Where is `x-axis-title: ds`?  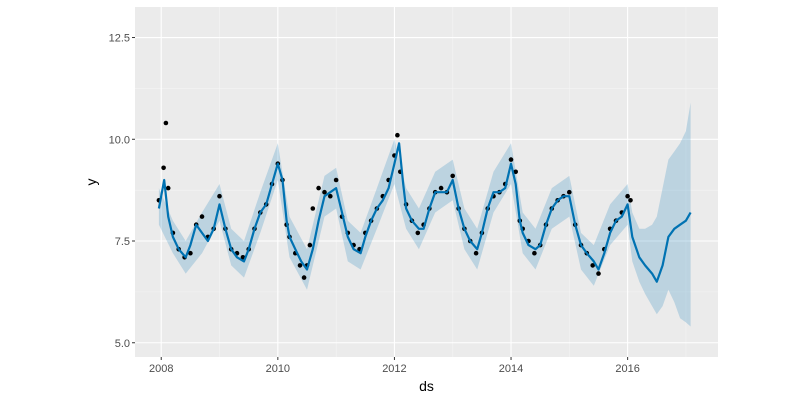 x-axis-title: ds is located at coordinates (426, 386).